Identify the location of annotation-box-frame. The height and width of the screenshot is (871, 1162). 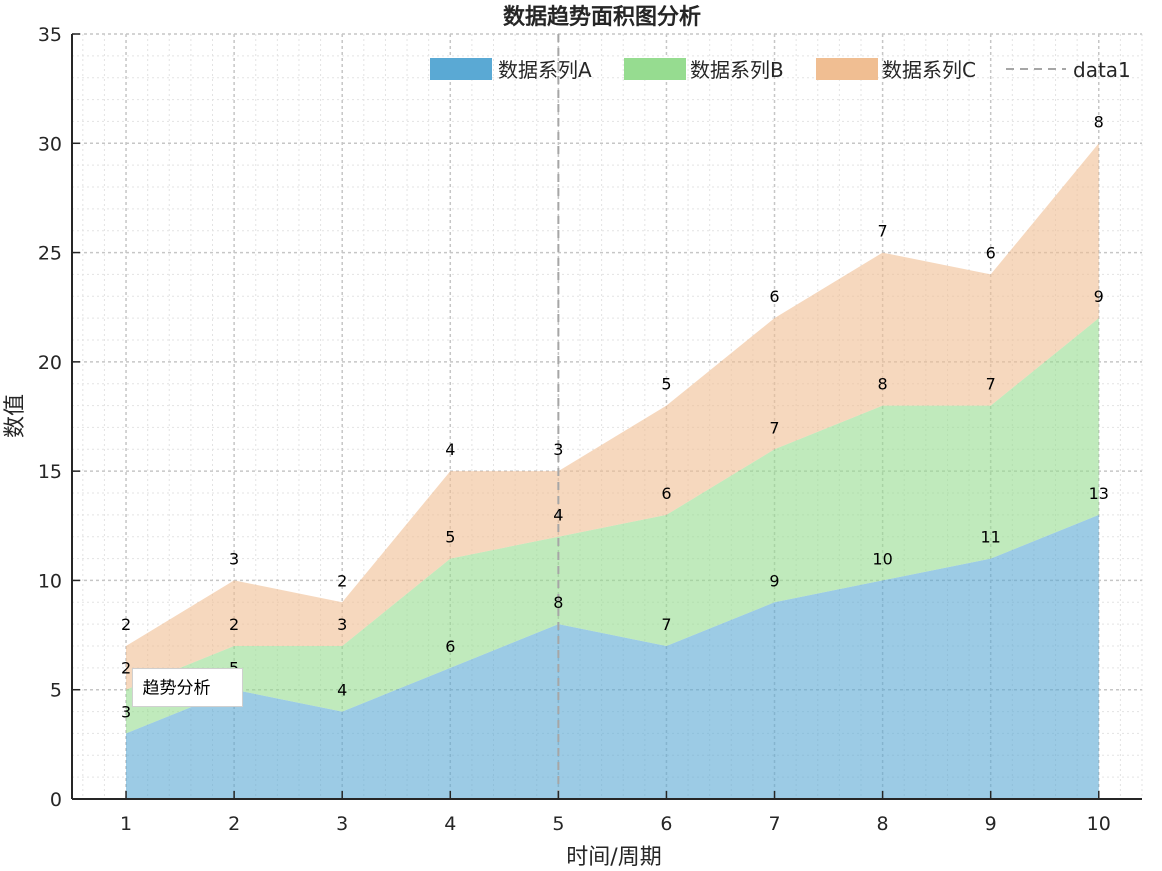
(187, 688).